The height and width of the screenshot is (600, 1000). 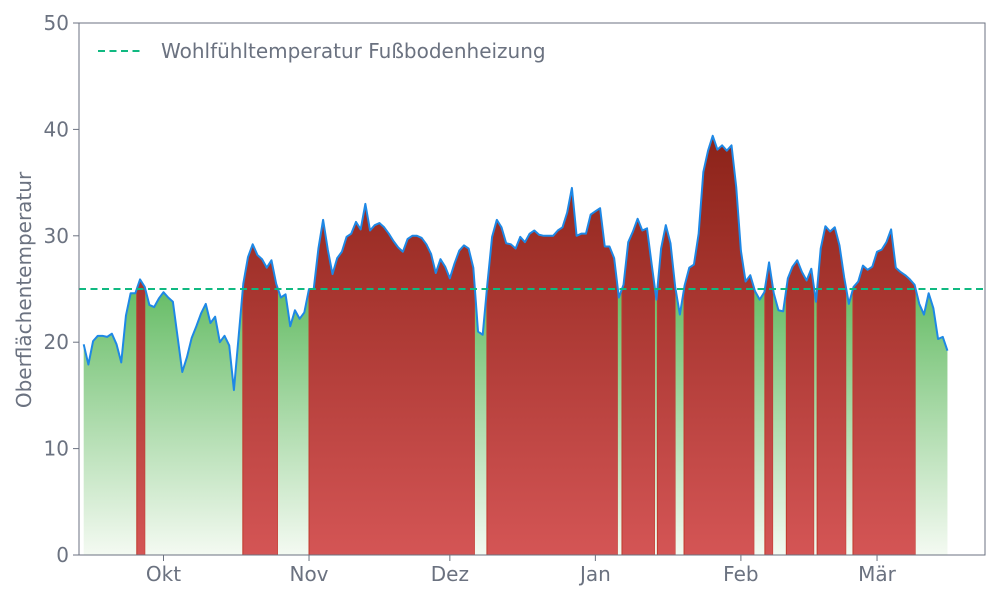 What do you see at coordinates (740, 574) in the screenshot?
I see `x-tick-label: Feb` at bounding box center [740, 574].